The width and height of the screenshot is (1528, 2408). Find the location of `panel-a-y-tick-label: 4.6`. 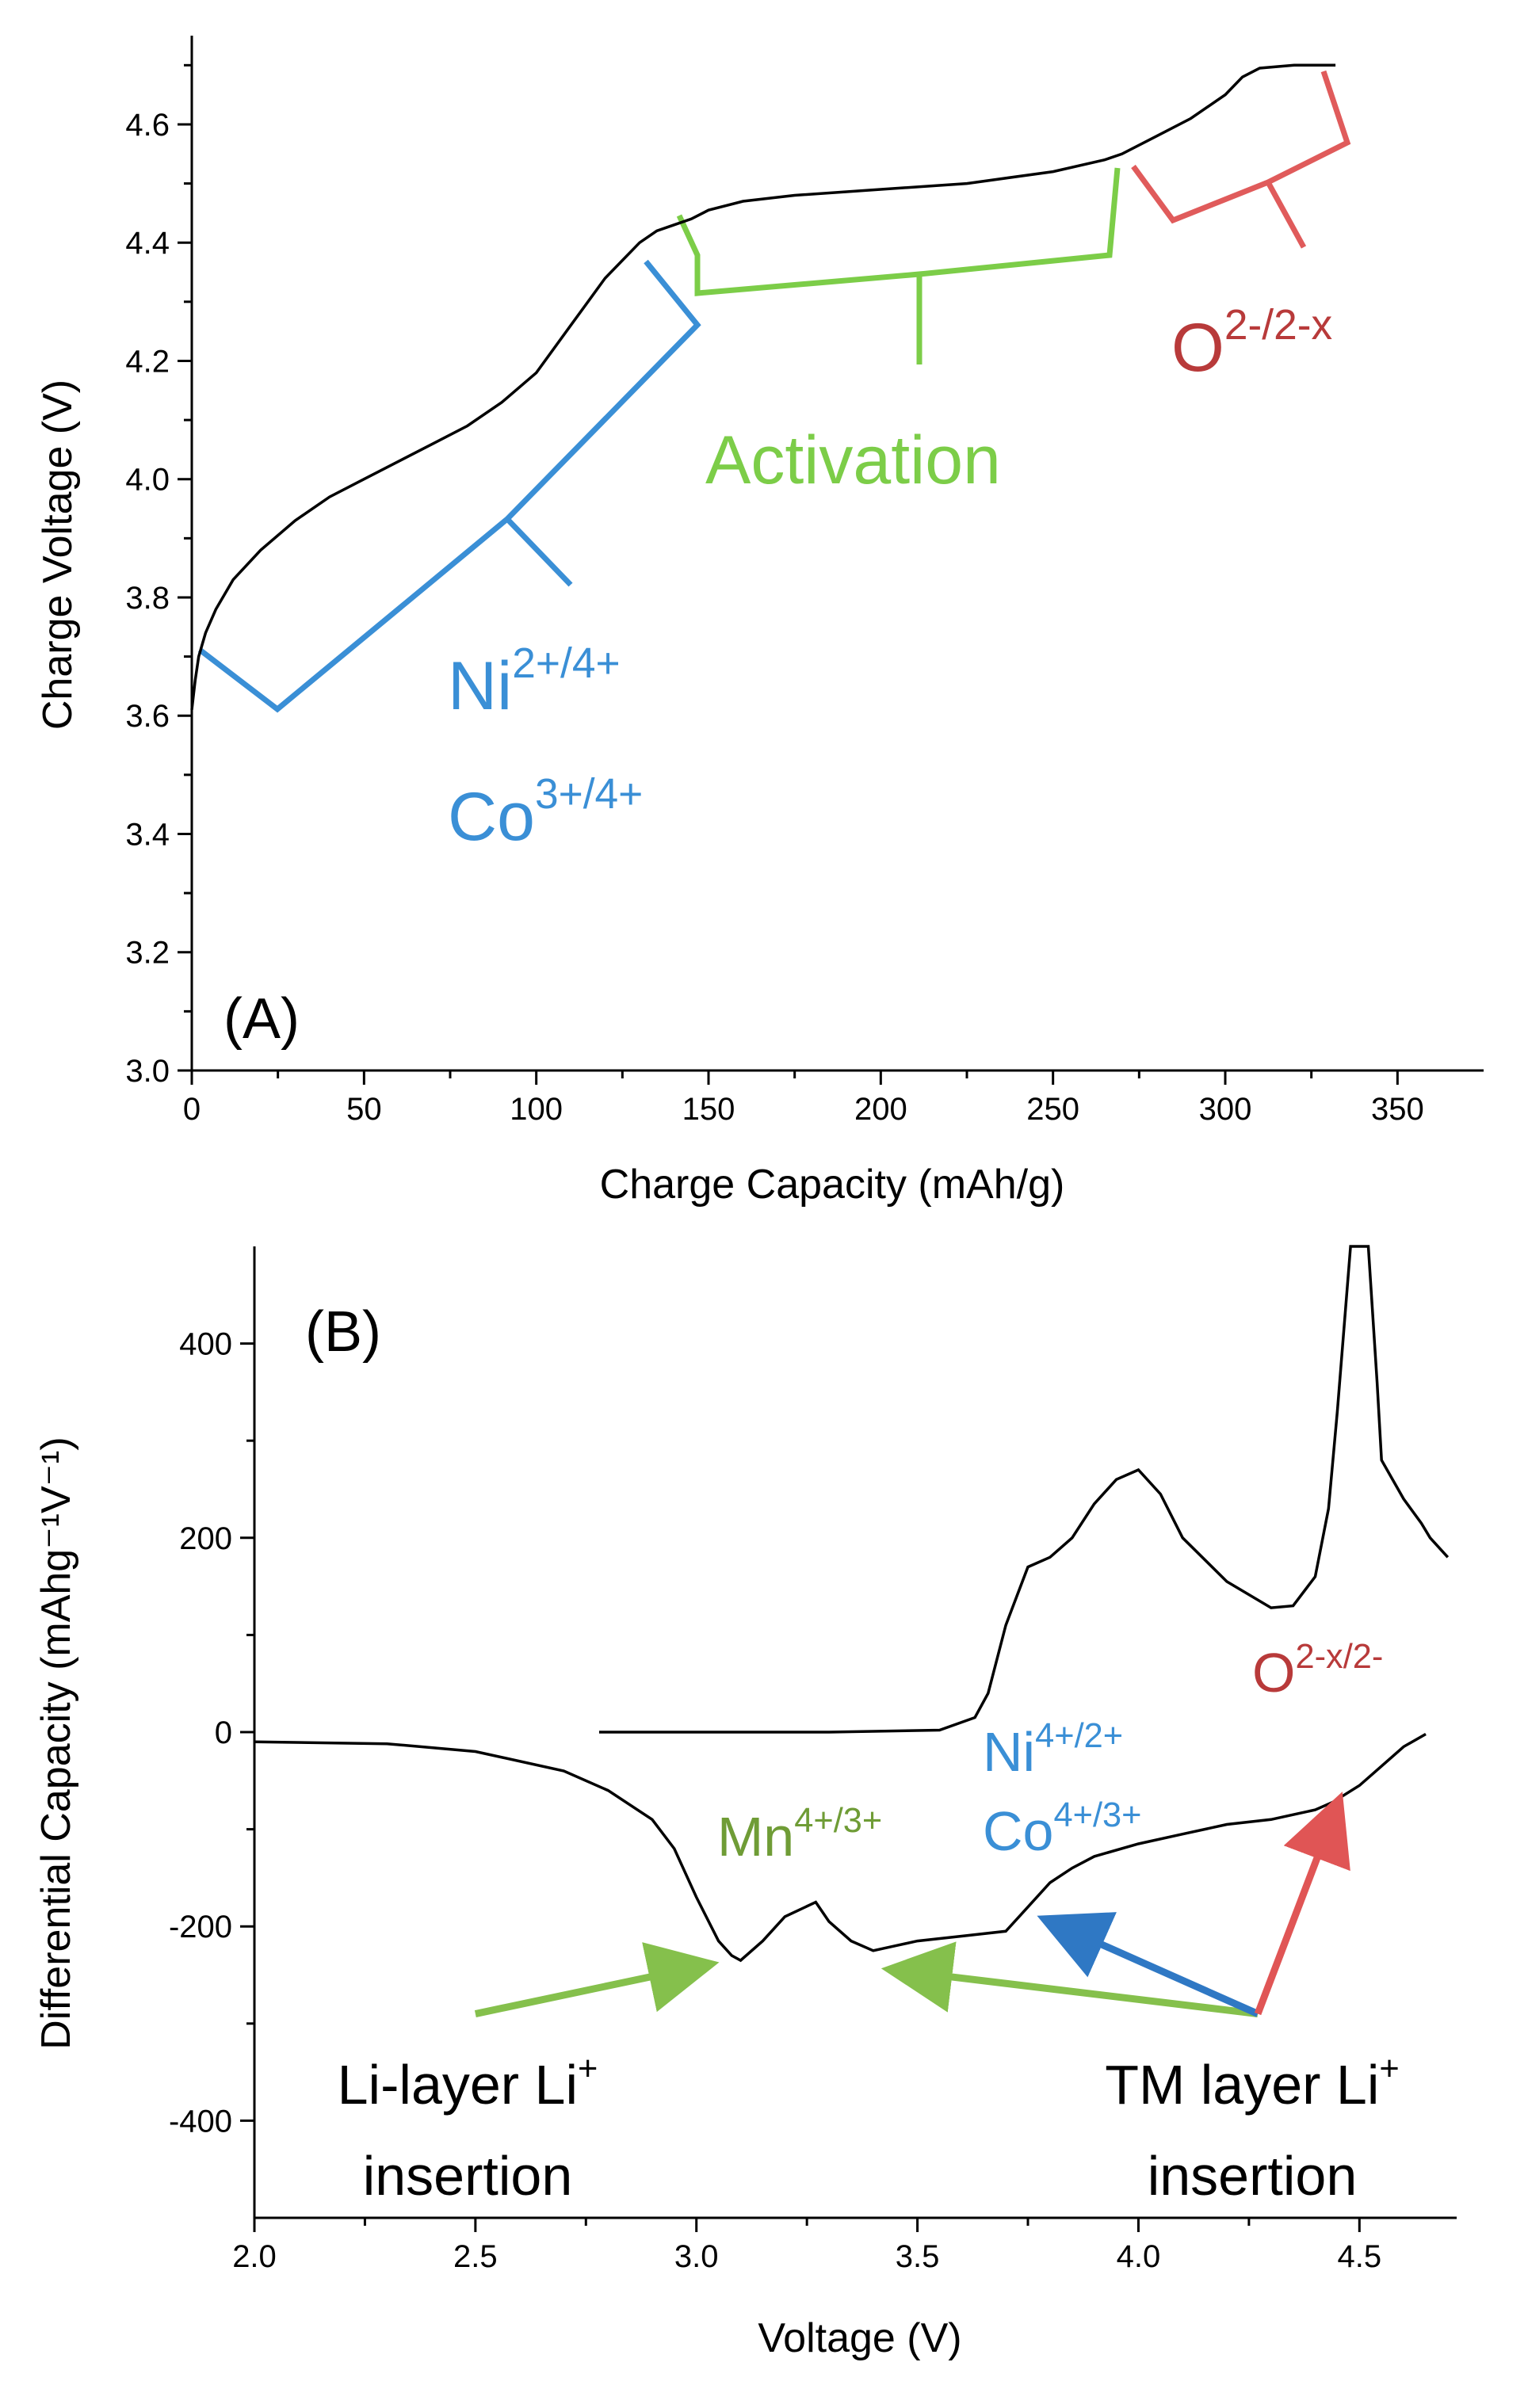

panel-a-y-tick-label: 4.6 is located at coordinates (147, 125).